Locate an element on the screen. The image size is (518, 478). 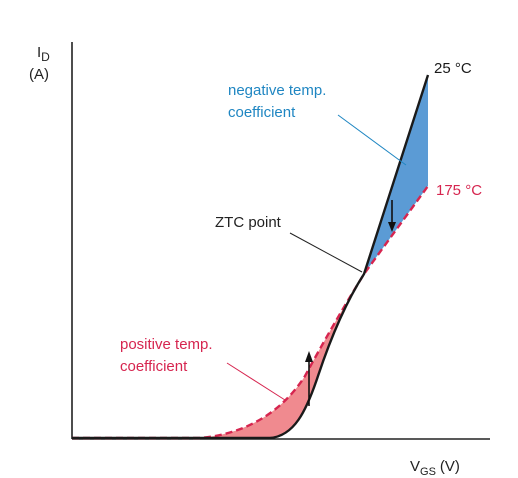
positive-coefficient-label-line1: positive temp. is located at coordinates (166, 344).